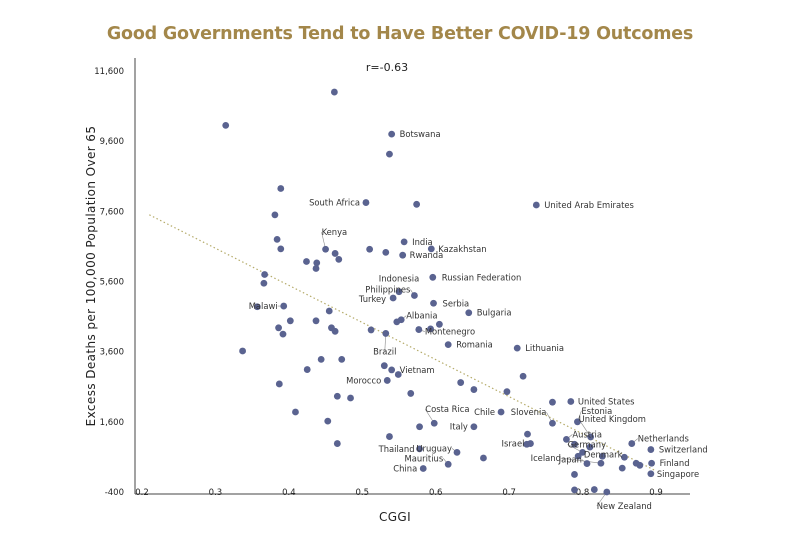 This screenshot has height=533, width=800. I want to click on point-slovenia, so click(552, 423).